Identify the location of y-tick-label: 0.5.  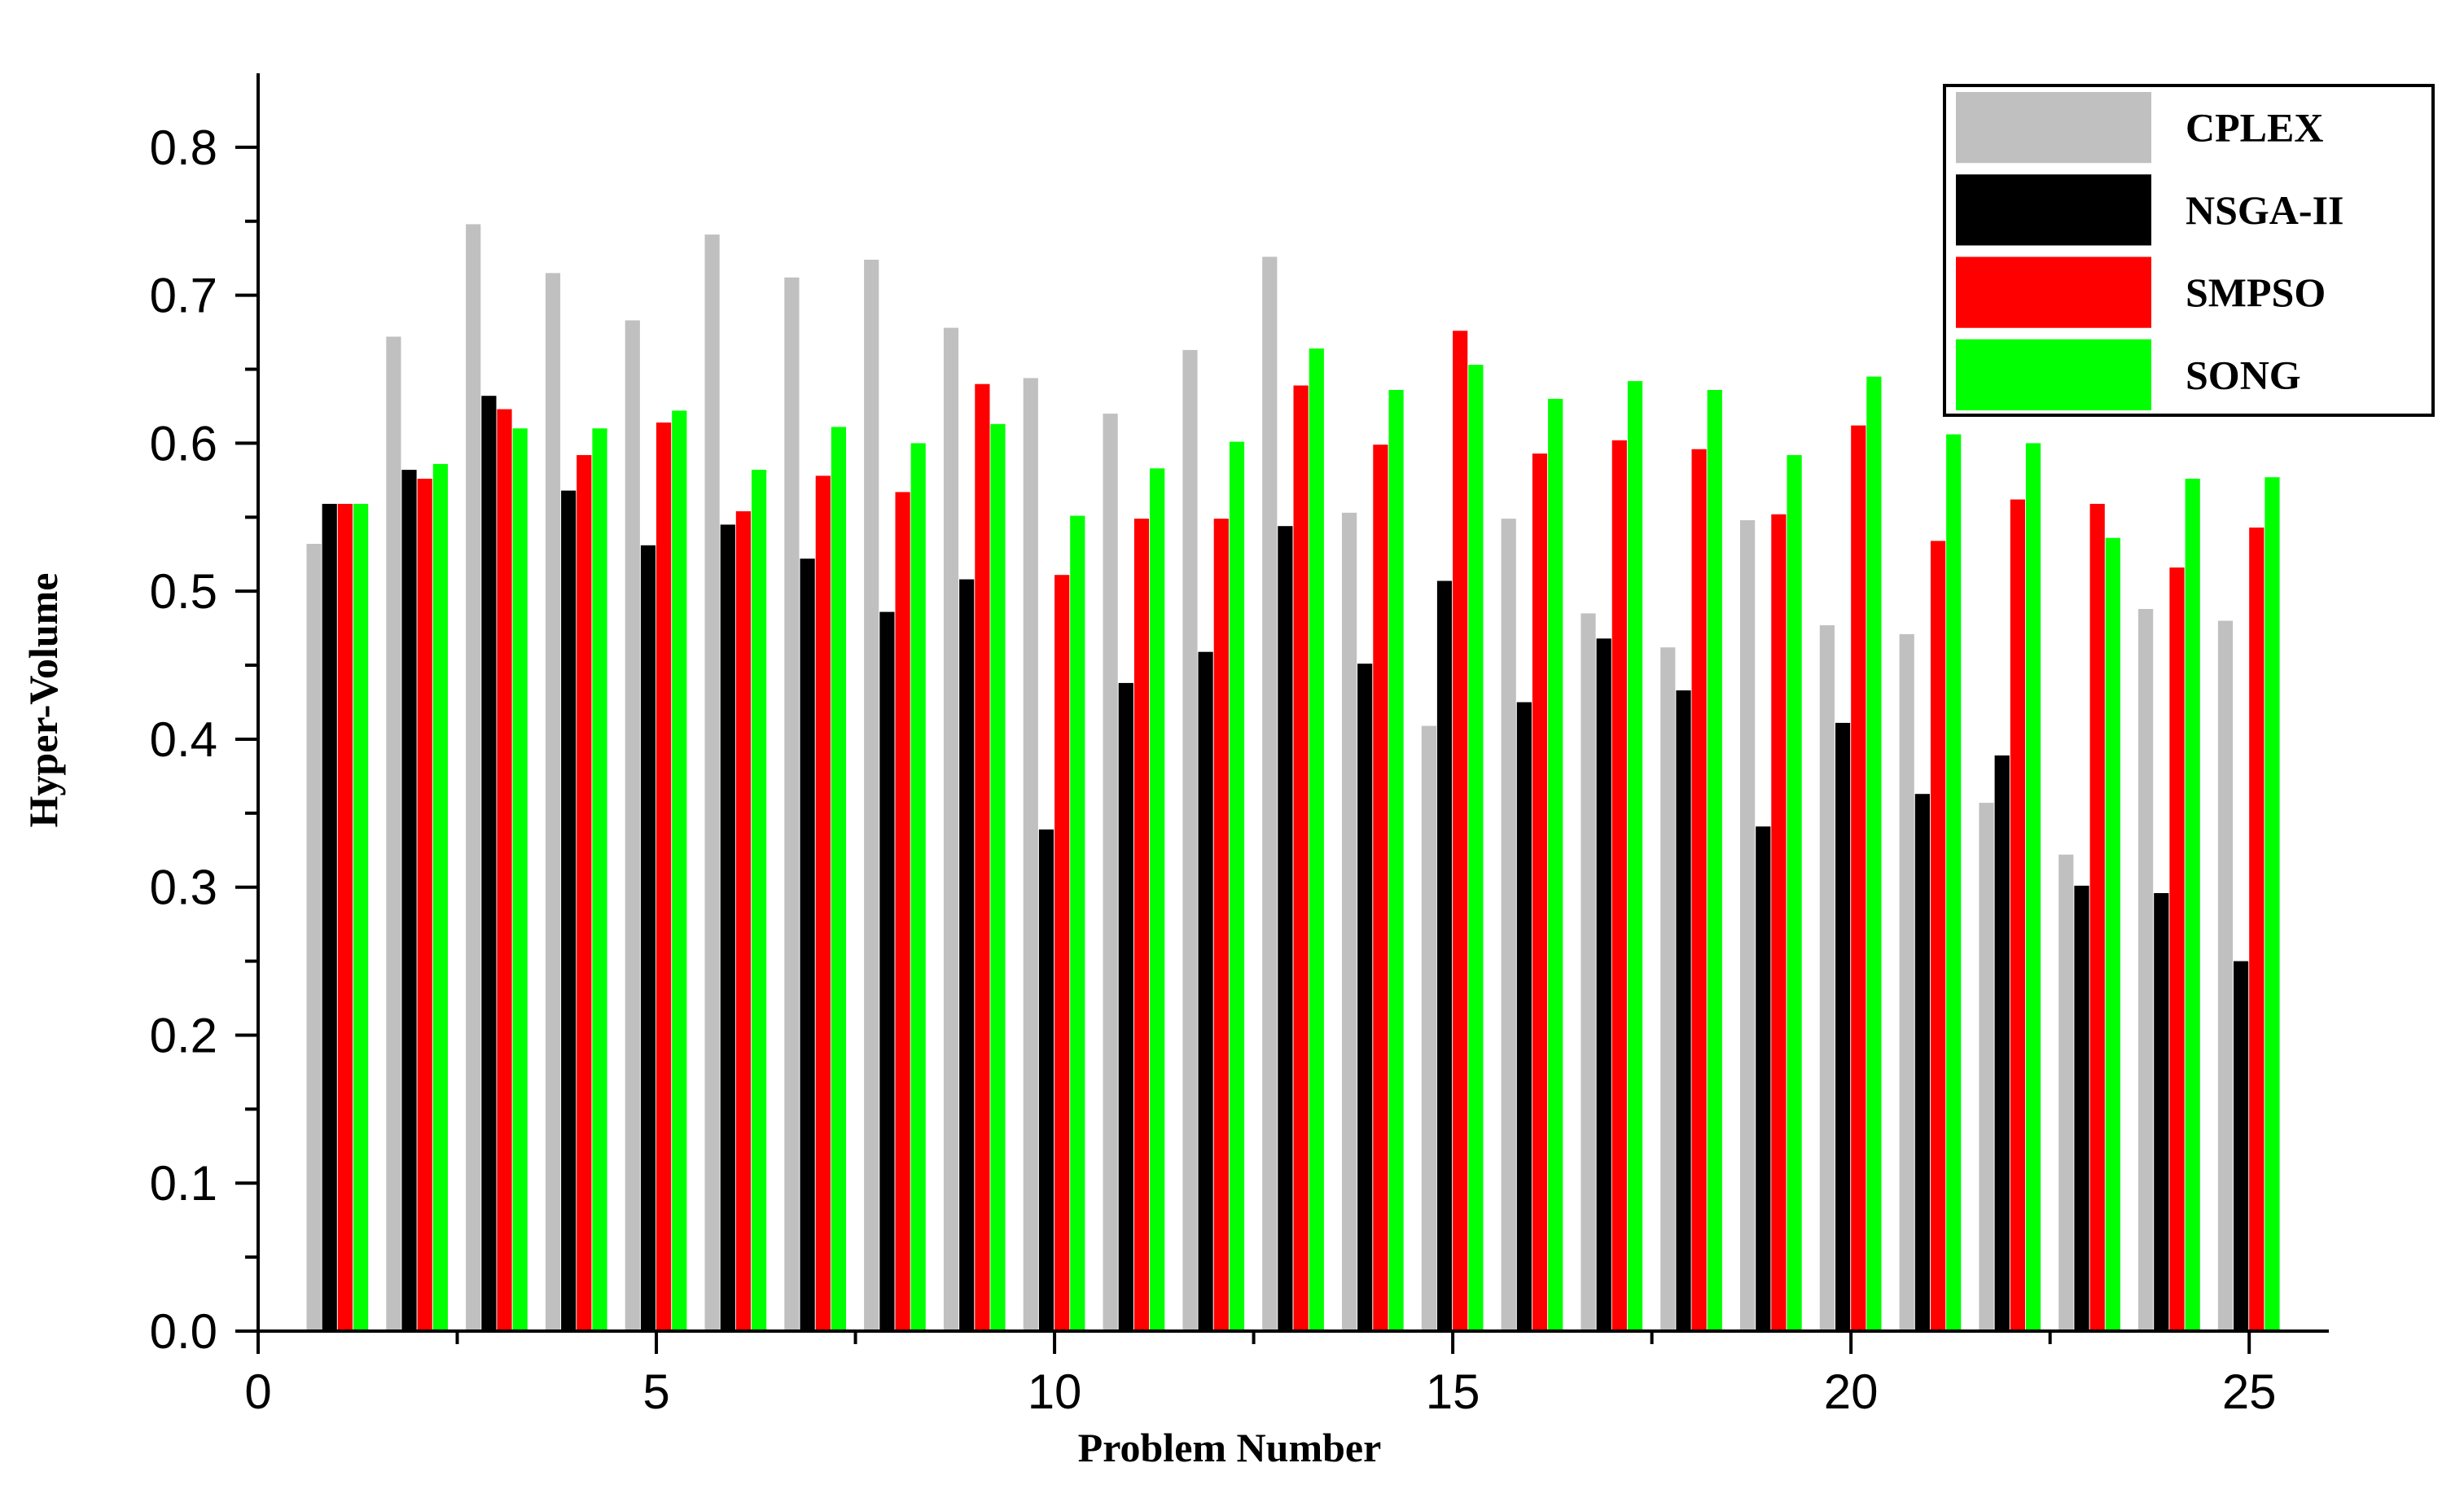
(183, 591).